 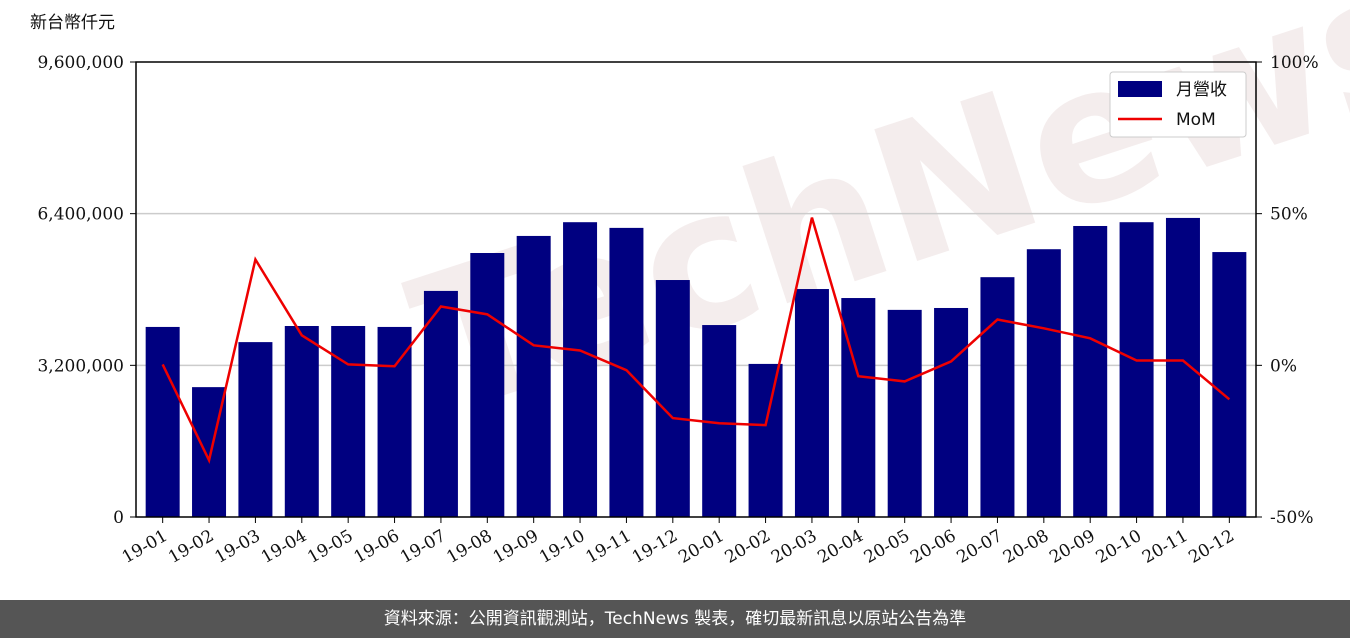 I want to click on x-tick-label: 20-03, so click(x=794, y=547).